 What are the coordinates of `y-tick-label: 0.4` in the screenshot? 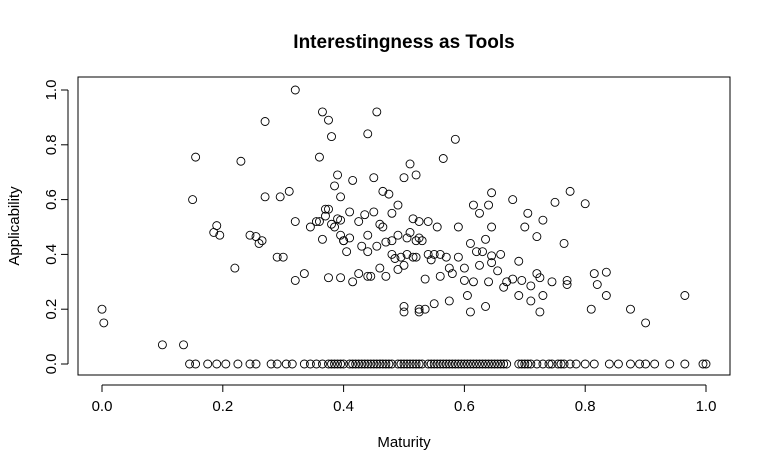 It's located at (51, 254).